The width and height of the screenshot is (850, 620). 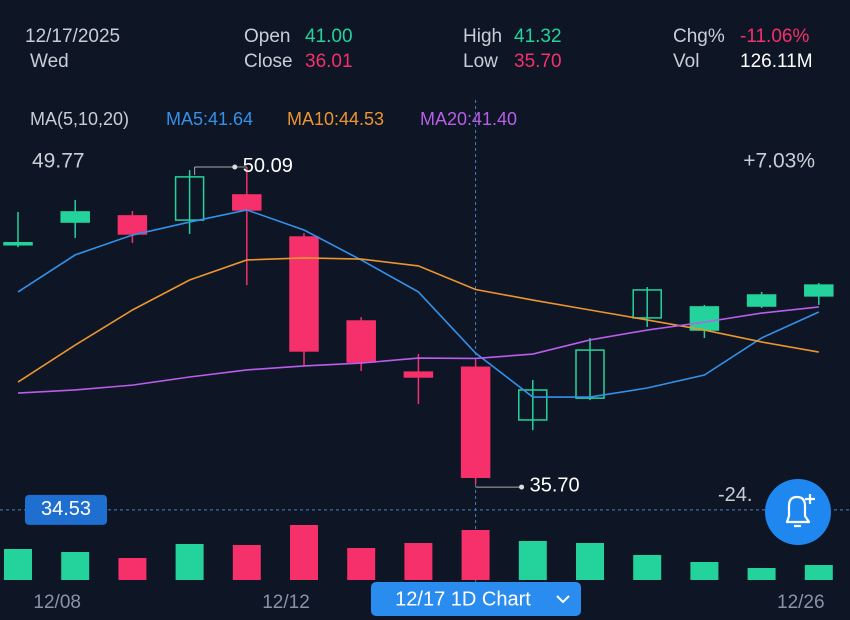 I want to click on max-label: 50.09, so click(x=268, y=166).